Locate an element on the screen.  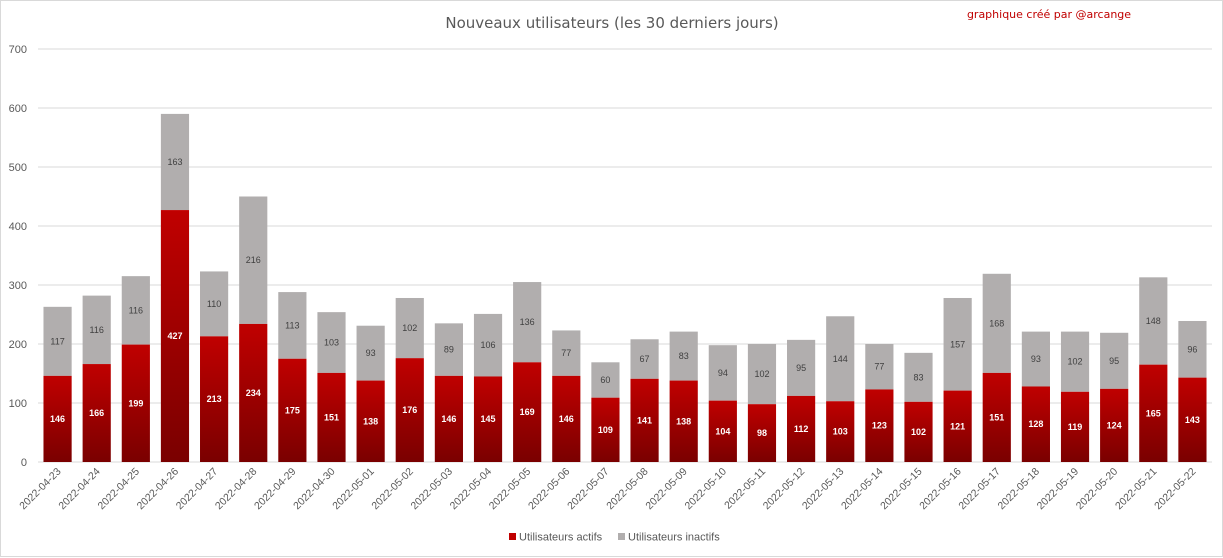
data-label-inactive: 103 is located at coordinates (331, 343).